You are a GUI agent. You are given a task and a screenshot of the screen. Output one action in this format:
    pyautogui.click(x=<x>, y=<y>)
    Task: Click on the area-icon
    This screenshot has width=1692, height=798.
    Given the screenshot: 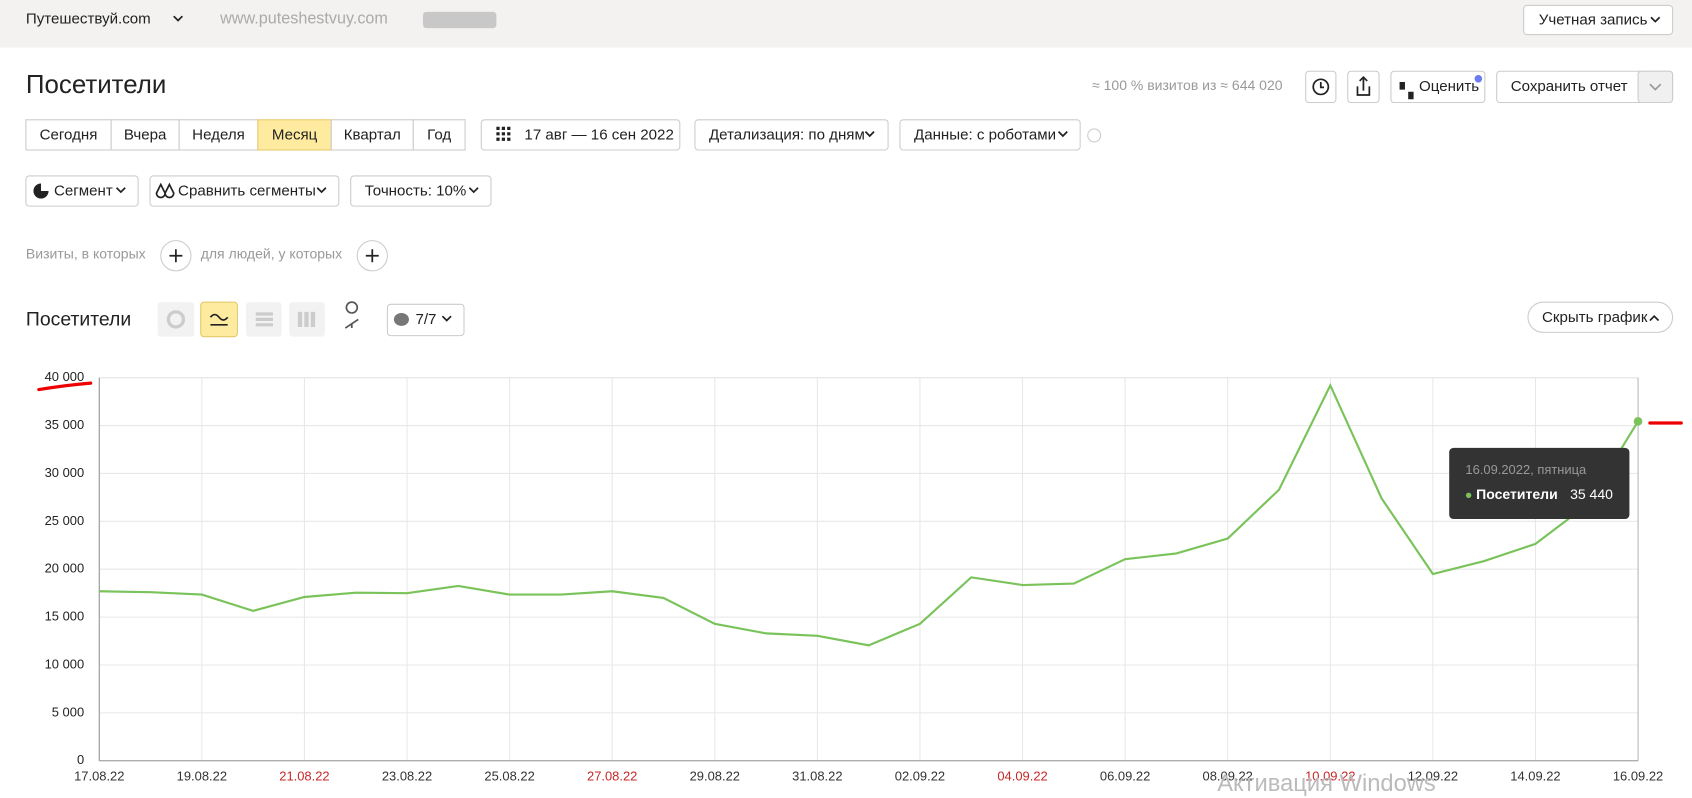 What is the action you would take?
    pyautogui.click(x=264, y=319)
    